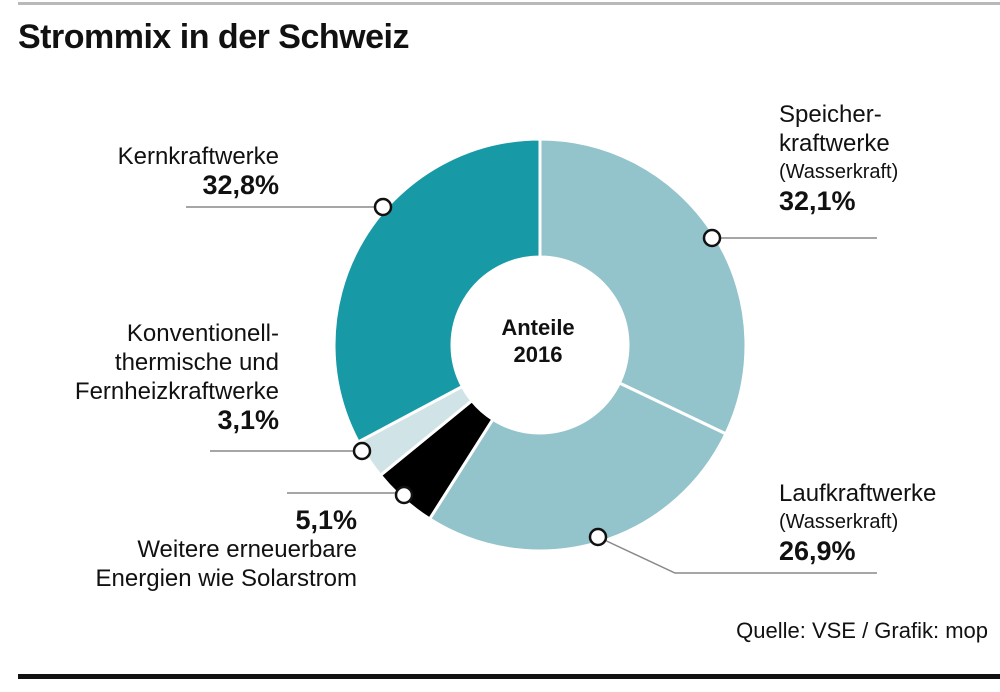  Describe the element at coordinates (362, 451) in the screenshot. I see `marker-konventionell` at that location.